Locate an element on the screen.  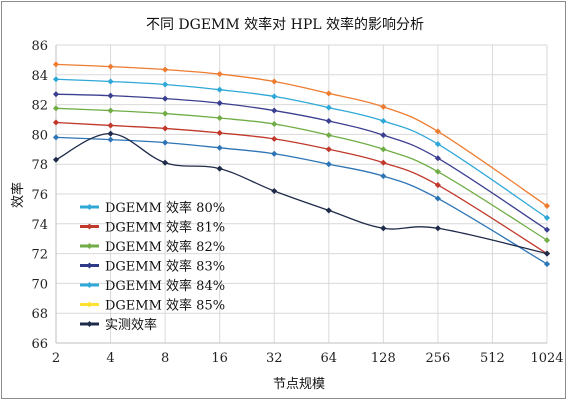
legend-item: DGEMM 效率 81% is located at coordinates (152, 228).